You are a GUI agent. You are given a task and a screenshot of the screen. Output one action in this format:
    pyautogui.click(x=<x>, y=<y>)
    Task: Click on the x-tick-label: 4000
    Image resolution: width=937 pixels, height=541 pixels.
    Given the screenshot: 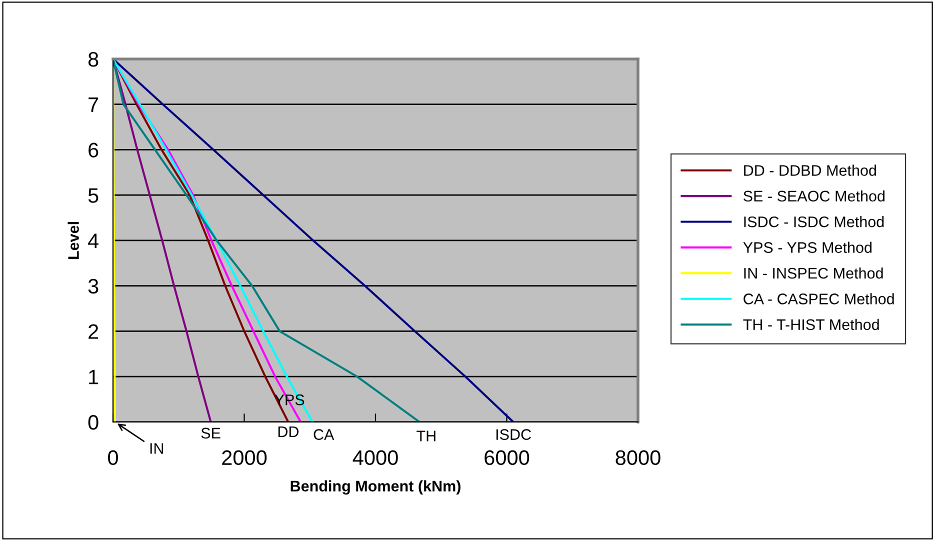 What is the action you would take?
    pyautogui.click(x=375, y=458)
    